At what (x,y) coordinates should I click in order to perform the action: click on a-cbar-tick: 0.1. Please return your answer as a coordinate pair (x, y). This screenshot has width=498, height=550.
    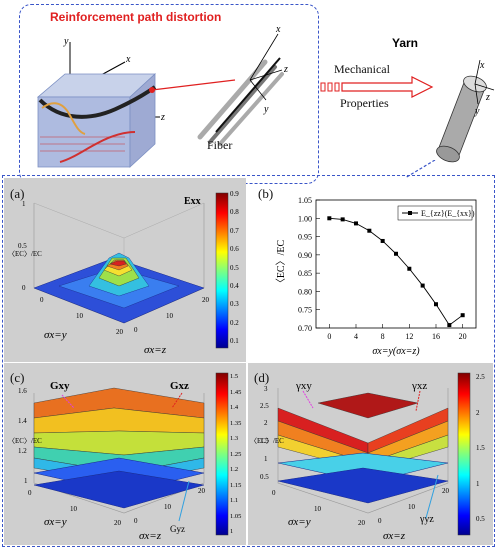
    Looking at the image, I should click on (234, 341).